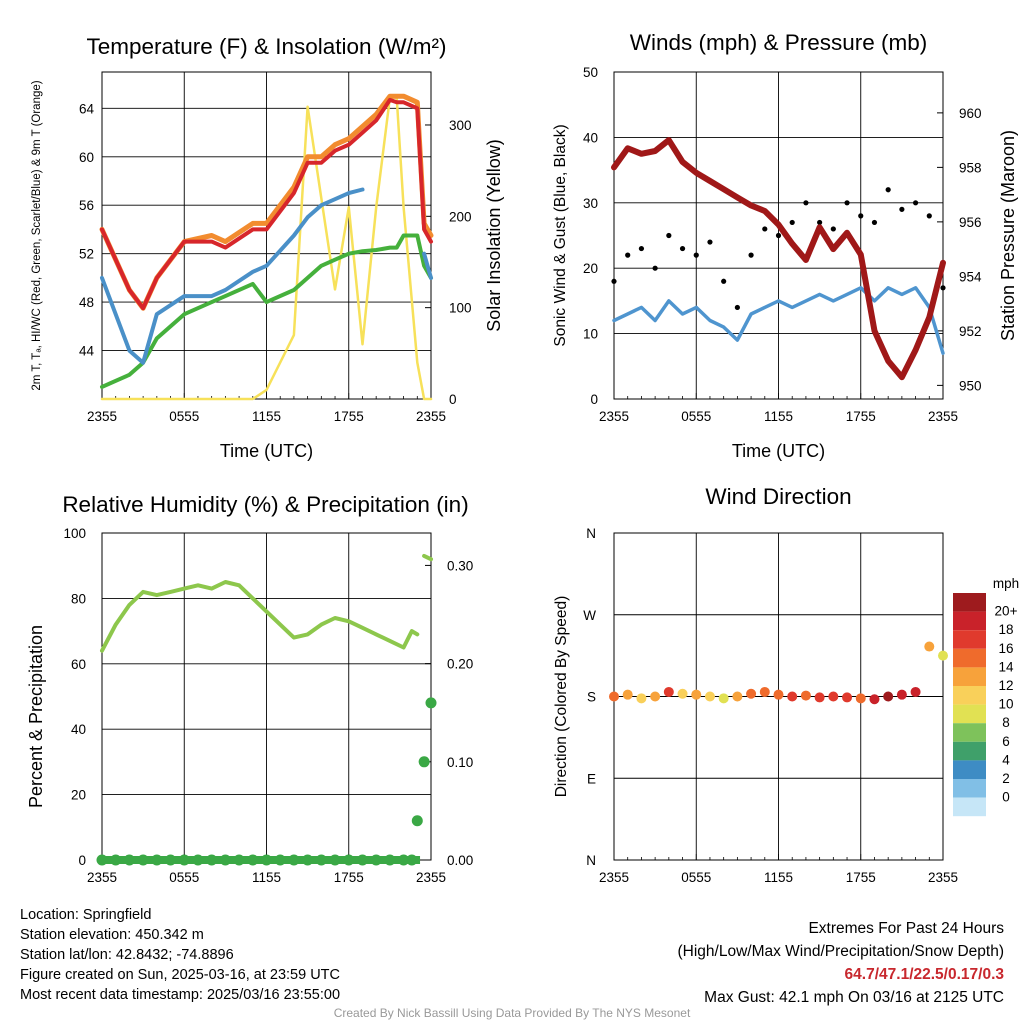  What do you see at coordinates (1006, 741) in the screenshot?
I see `colorbar-label: 6` at bounding box center [1006, 741].